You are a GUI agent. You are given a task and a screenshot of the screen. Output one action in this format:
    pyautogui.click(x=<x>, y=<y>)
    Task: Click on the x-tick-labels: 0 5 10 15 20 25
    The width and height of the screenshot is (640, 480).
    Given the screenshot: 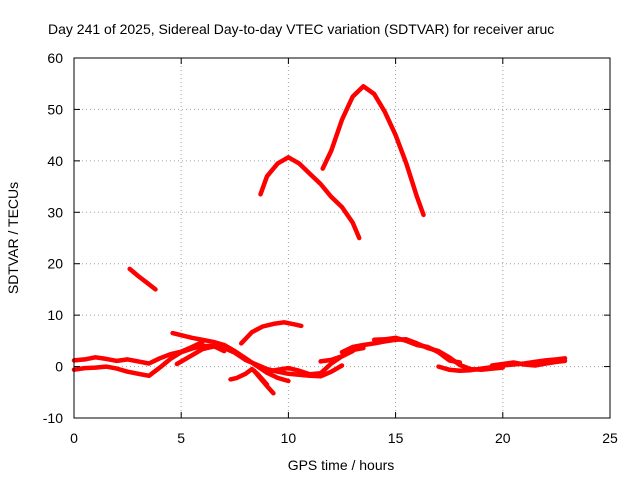 What is the action you would take?
    pyautogui.click(x=344, y=438)
    